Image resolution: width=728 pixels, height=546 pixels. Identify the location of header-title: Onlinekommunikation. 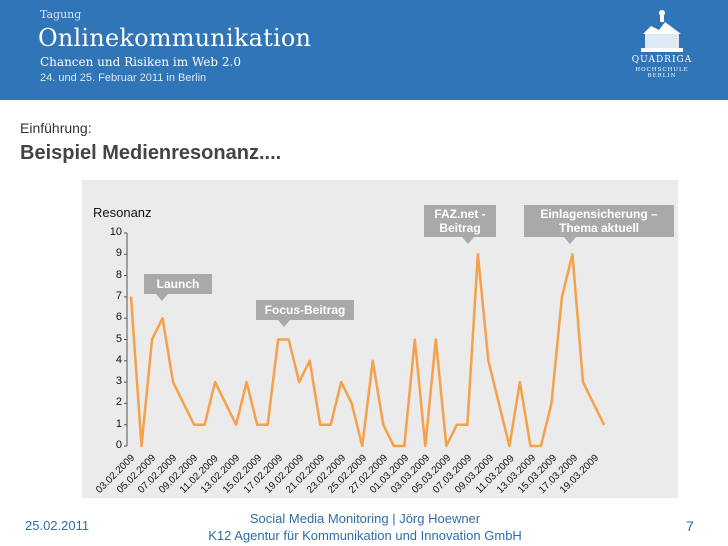
(175, 38).